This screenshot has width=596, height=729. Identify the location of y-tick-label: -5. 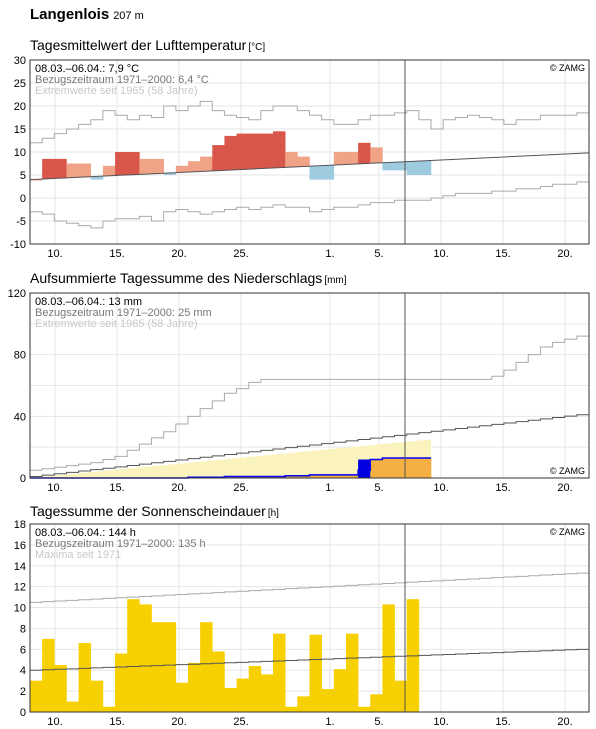
(21, 222).